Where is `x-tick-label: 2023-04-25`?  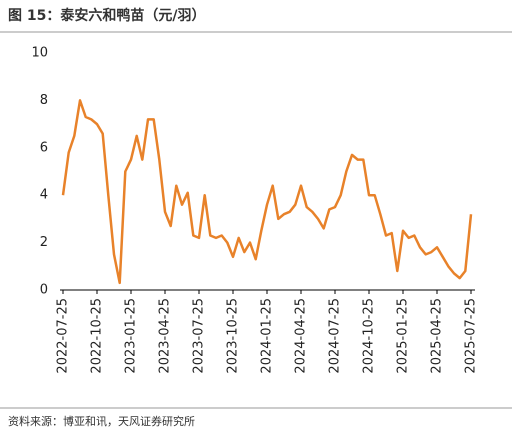 x-tick-label: 2023-04-25 is located at coordinates (165, 336).